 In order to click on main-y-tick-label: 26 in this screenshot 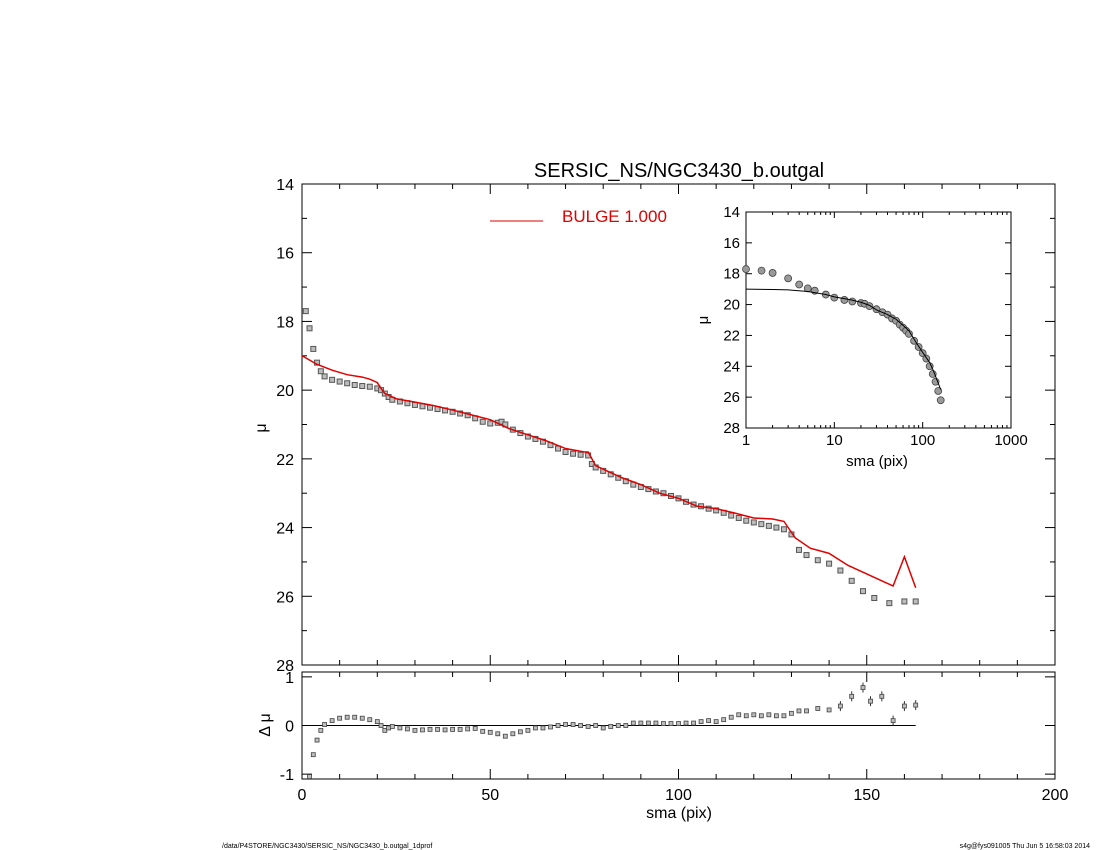, I will do `click(285, 597)`.